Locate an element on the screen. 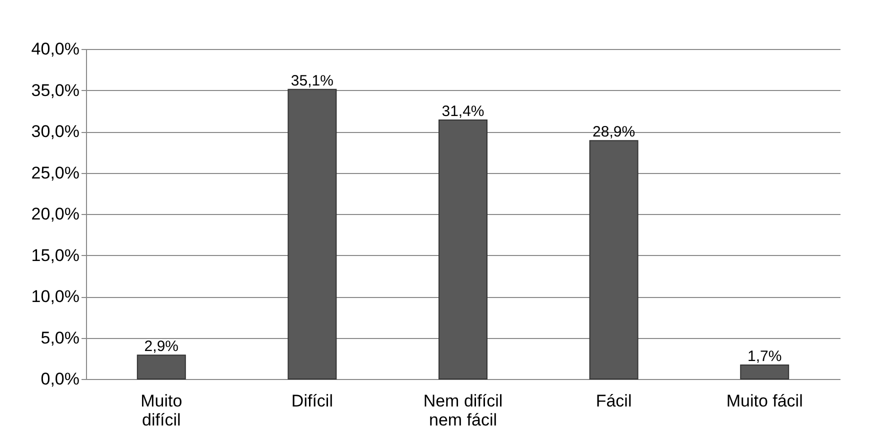  x-tick-label: Muito fácil is located at coordinates (764, 401).